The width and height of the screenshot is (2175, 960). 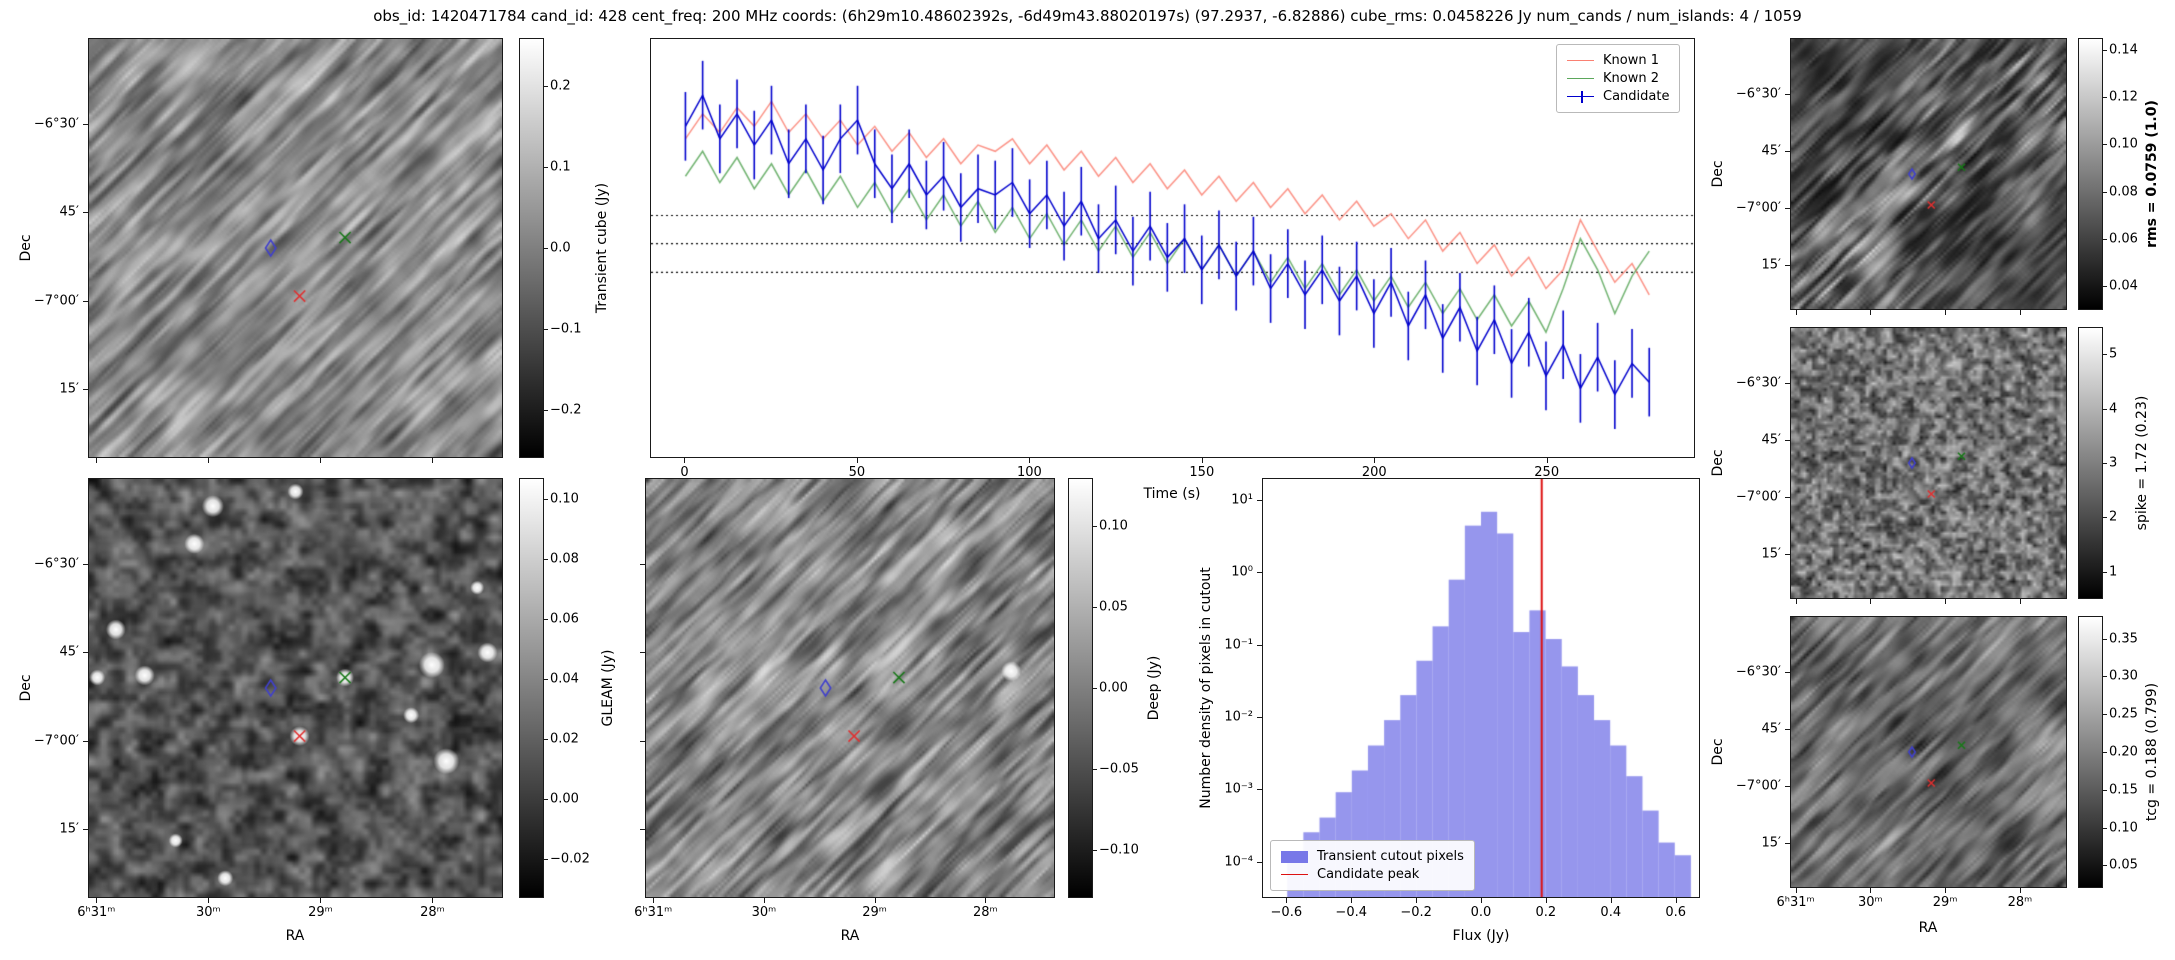 I want to click on tick-label: 5, so click(x=2113, y=354).